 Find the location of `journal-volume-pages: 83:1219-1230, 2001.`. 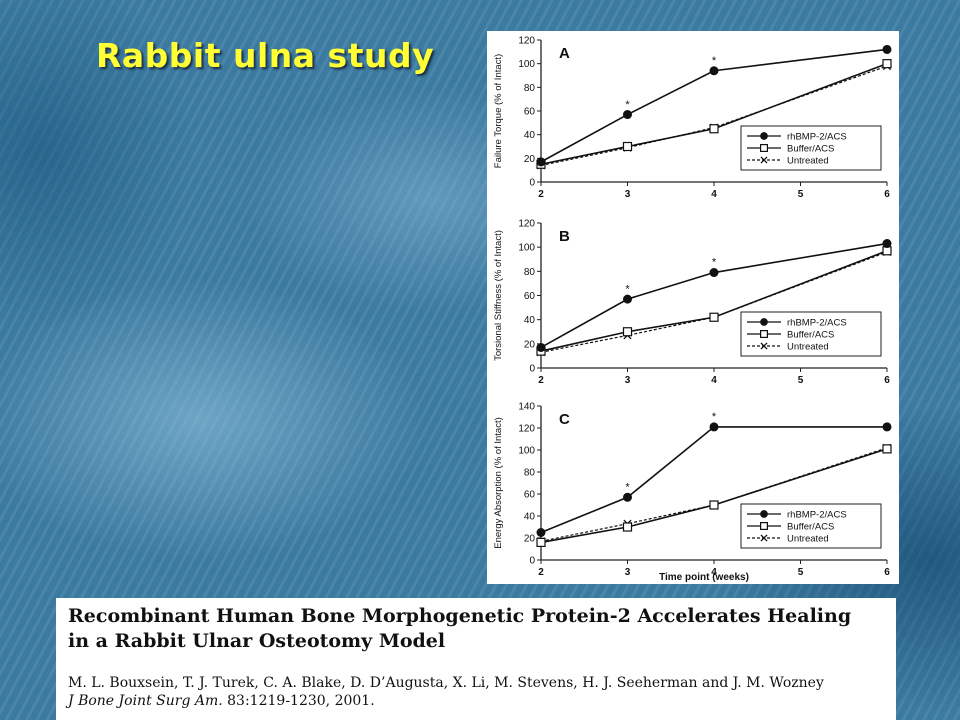

journal-volume-pages: 83:1219-1230, 2001. is located at coordinates (298, 701).